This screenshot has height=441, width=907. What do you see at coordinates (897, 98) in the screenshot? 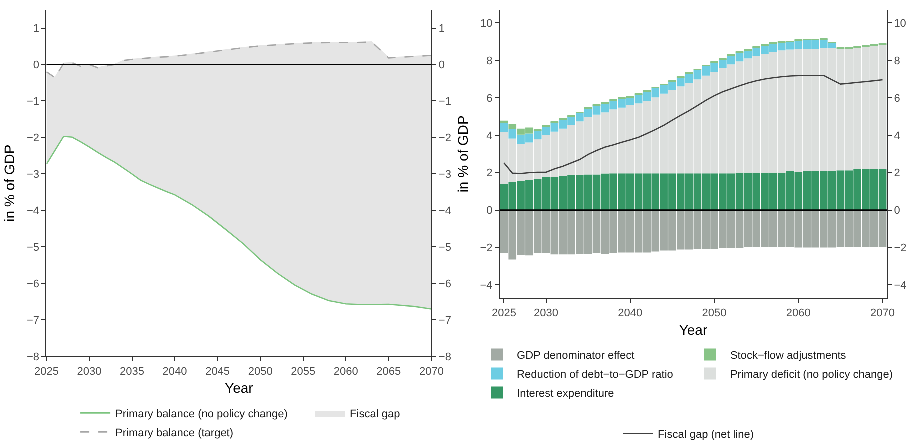
I see `y2-tick-label: 6` at bounding box center [897, 98].